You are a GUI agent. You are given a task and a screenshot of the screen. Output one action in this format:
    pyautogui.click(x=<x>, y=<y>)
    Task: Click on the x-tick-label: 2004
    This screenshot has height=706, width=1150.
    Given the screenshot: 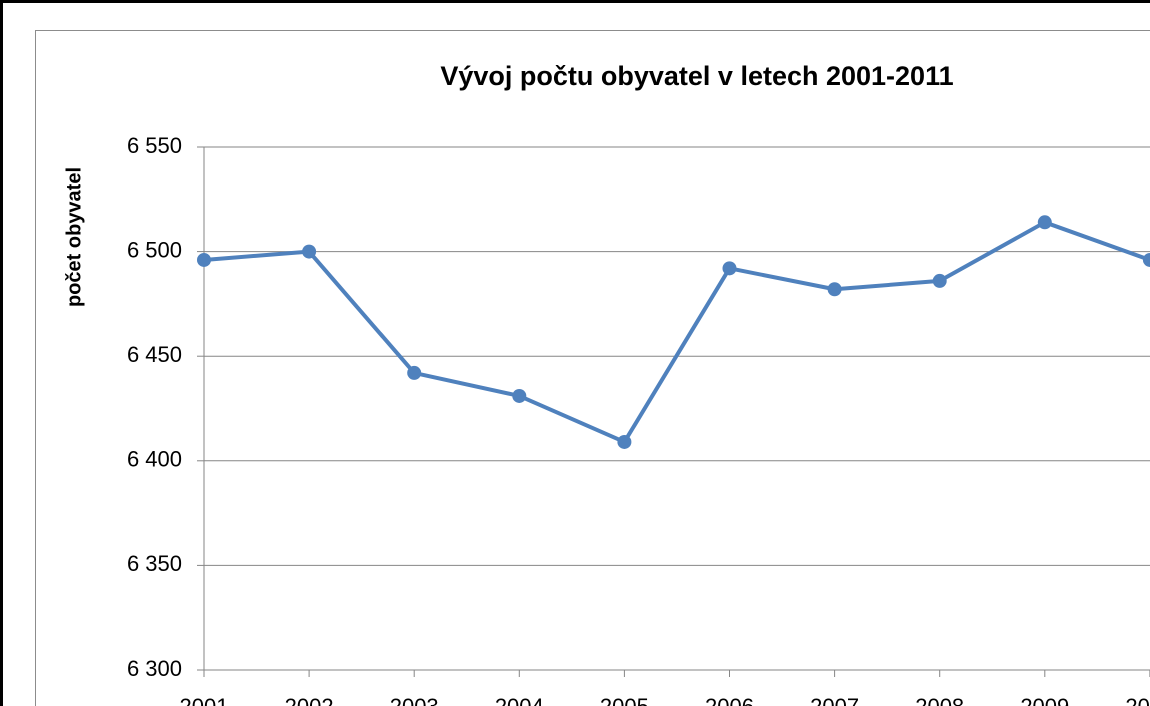 What is the action you would take?
    pyautogui.click(x=519, y=700)
    